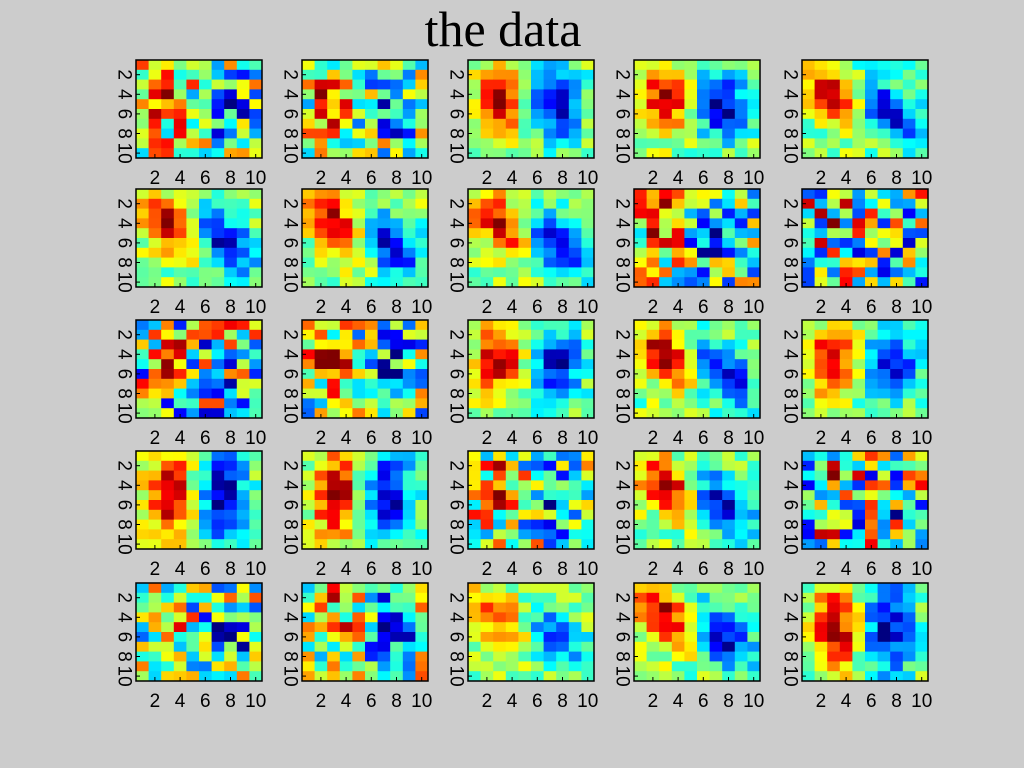 The height and width of the screenshot is (768, 1024). Describe the element at coordinates (124, 617) in the screenshot. I see `y-tick-label: 4` at that location.